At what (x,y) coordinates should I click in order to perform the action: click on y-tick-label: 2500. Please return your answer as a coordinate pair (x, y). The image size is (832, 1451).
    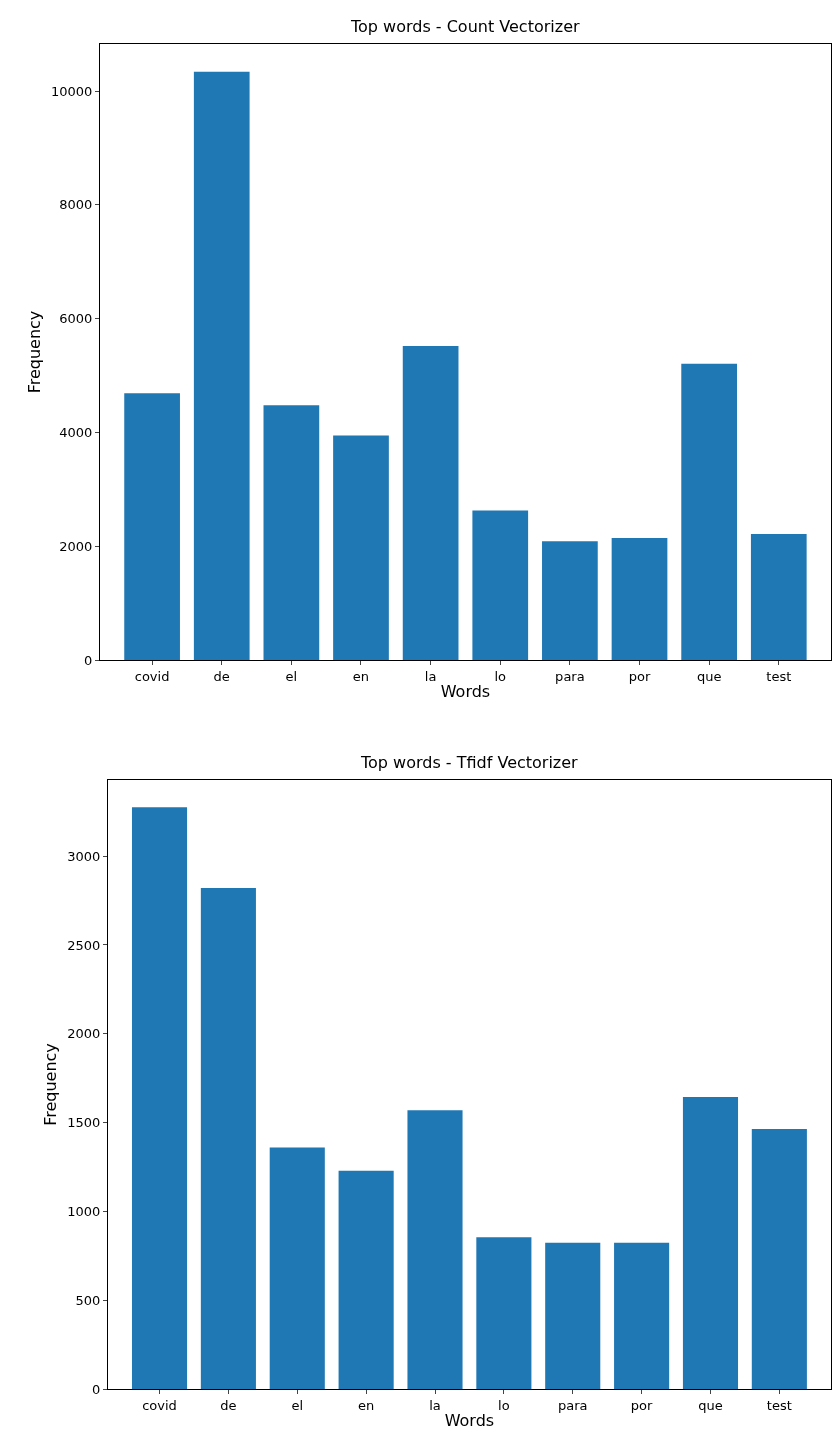
    Looking at the image, I should click on (84, 945).